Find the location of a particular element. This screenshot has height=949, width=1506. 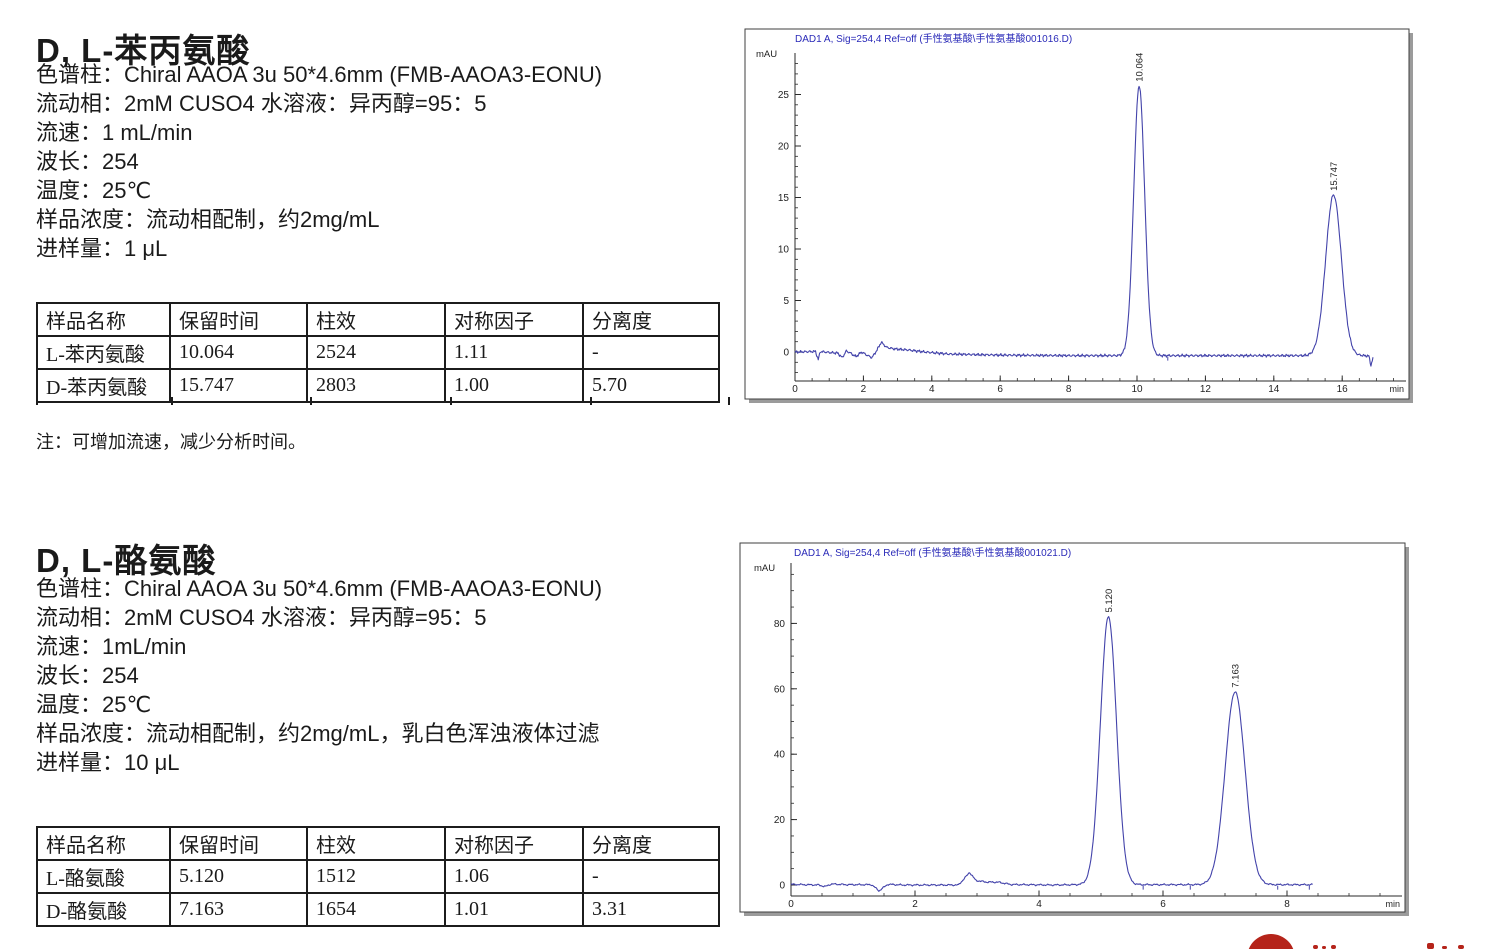

peak-retention-label: 10.064 is located at coordinates (1140, 67).